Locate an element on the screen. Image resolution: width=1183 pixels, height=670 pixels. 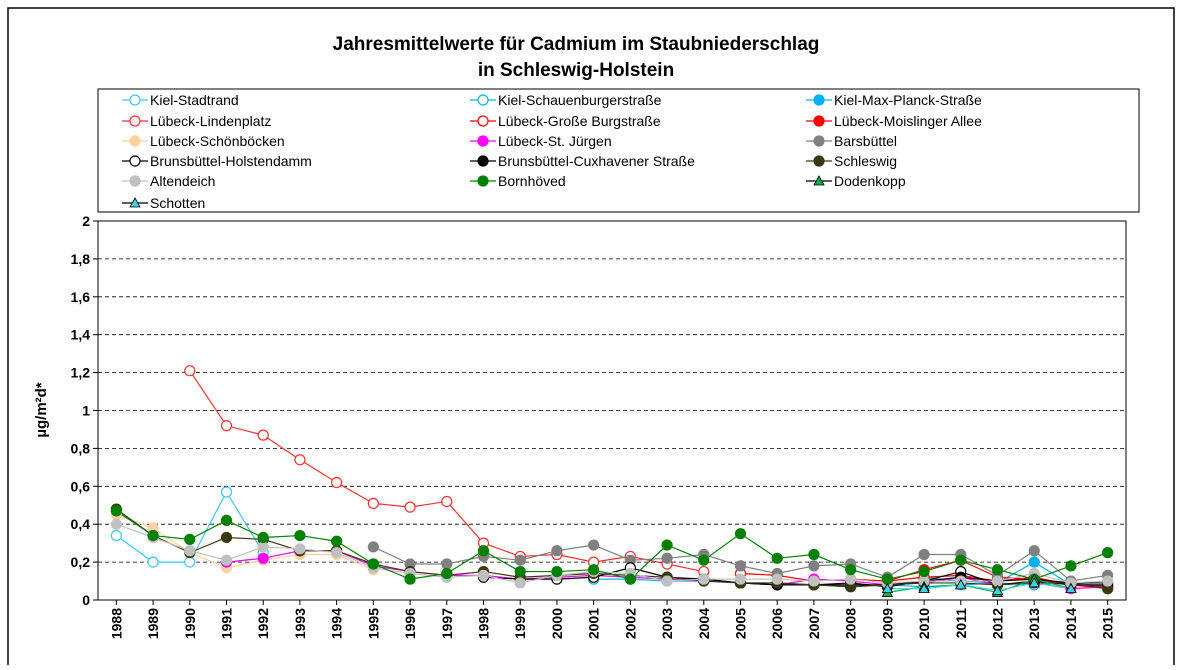
x-tick-label: 1993 is located at coordinates (300, 623).